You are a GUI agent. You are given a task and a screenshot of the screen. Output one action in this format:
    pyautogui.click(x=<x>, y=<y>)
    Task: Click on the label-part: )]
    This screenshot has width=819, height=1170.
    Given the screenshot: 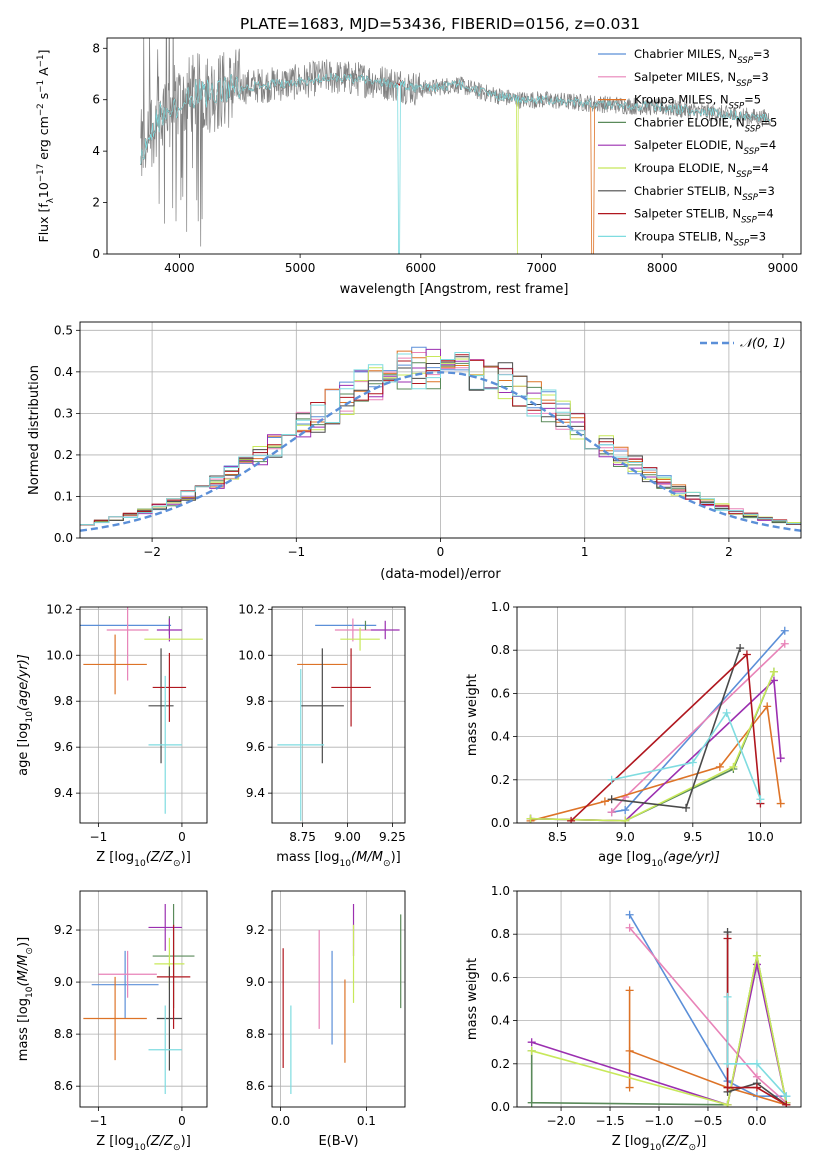 What is the action you would take?
    pyautogui.click(x=186, y=857)
    